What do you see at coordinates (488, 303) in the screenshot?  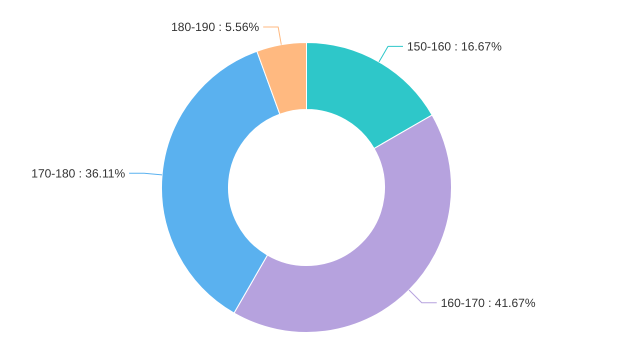 I see `slice-label: 160-170 : 41.67%` at bounding box center [488, 303].